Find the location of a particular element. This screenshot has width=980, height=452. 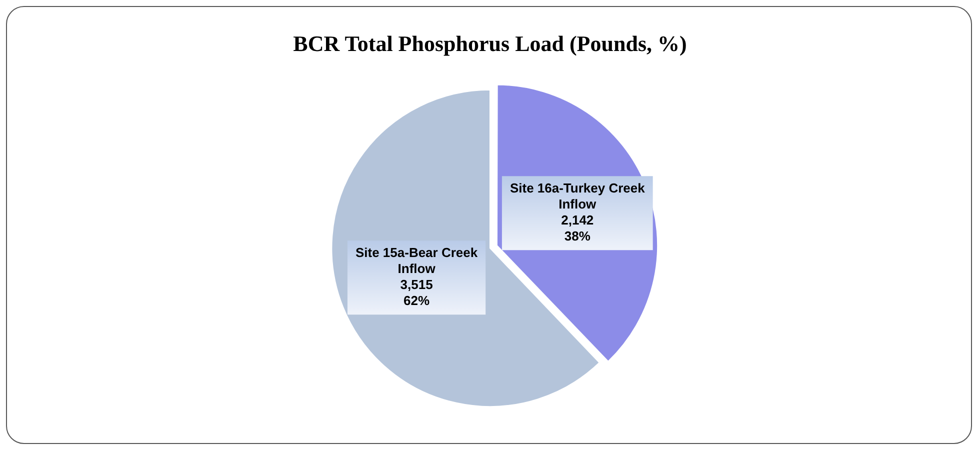

data-label: 3,515 62% is located at coordinates (416, 292).